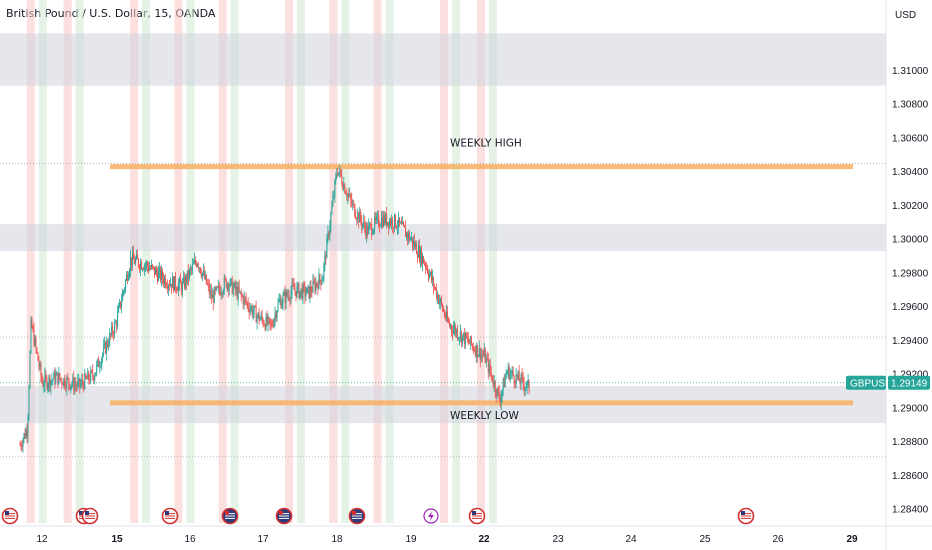  What do you see at coordinates (222, 261) in the screenshot?
I see `session-stripe-red` at bounding box center [222, 261].